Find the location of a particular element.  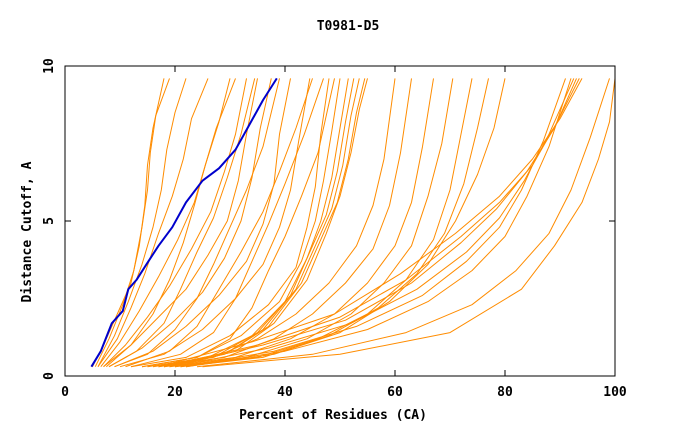

x-tick-label: 100 is located at coordinates (615, 392).